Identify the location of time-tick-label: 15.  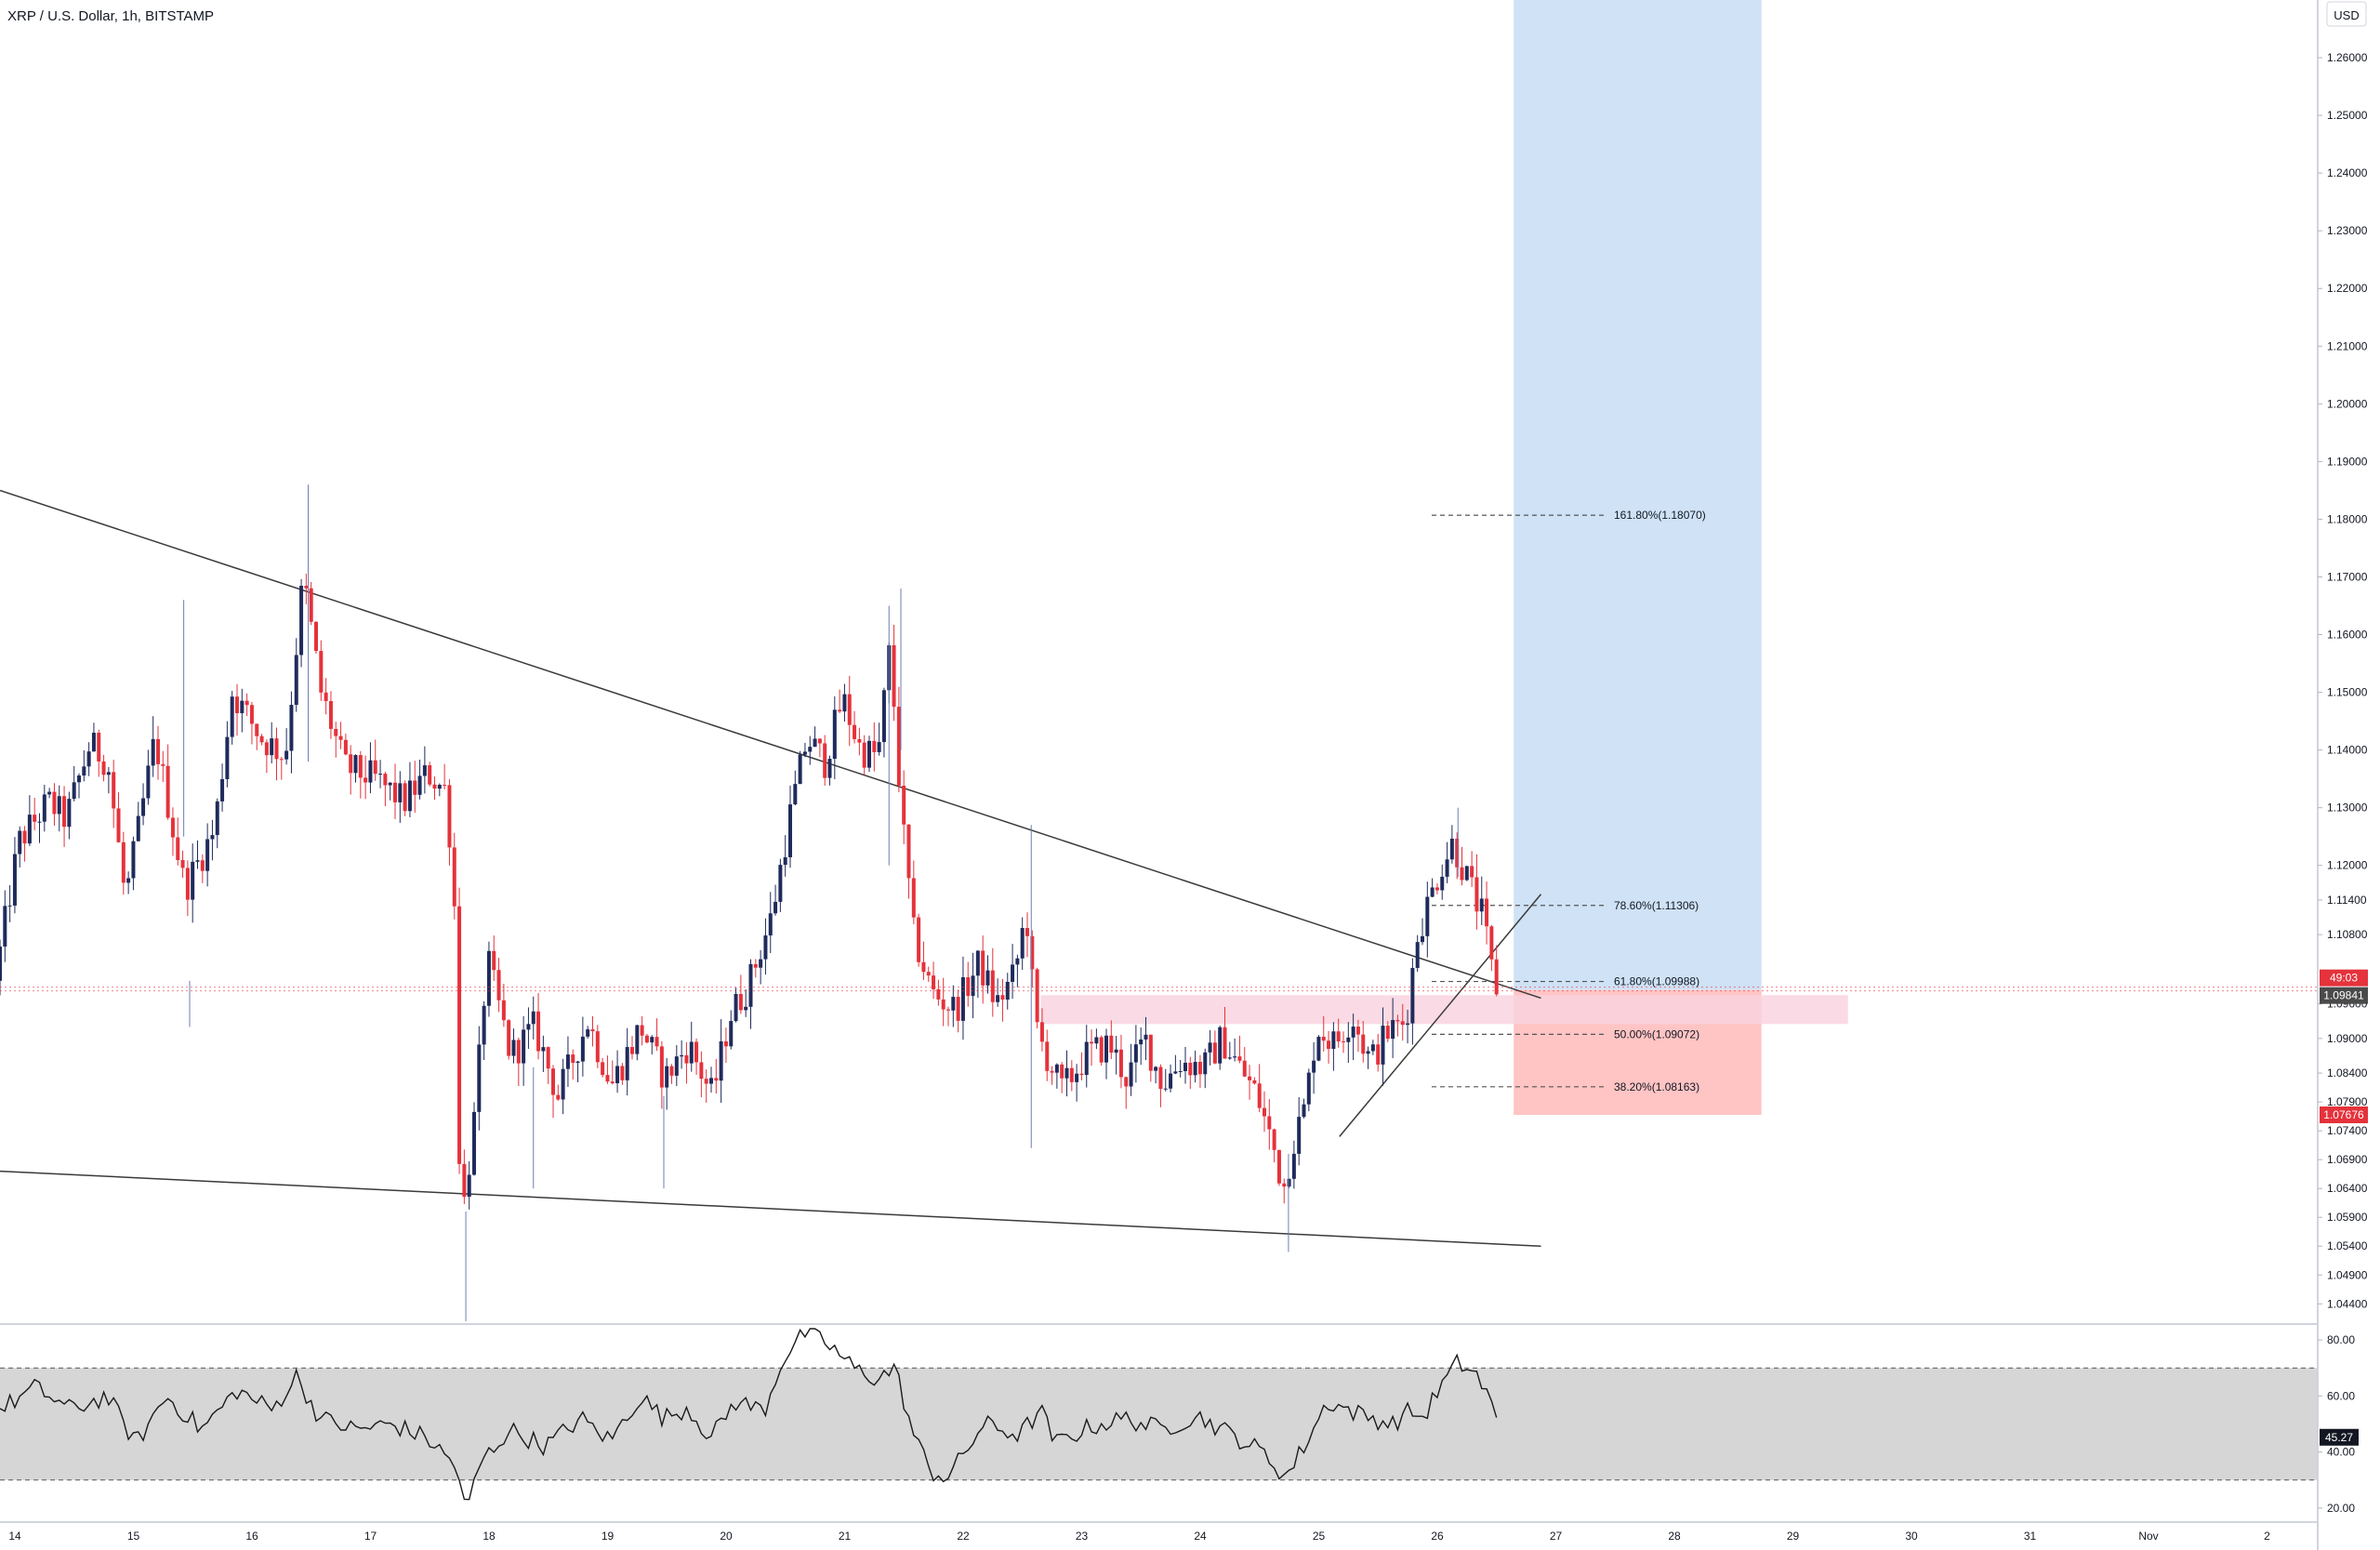
(133, 1536).